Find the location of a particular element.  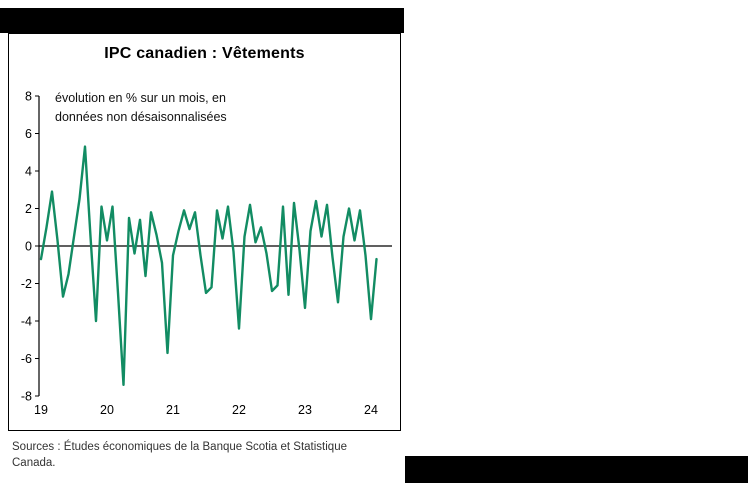

x-tick-labels: 19 20 21 22 23 24 is located at coordinates (206, 410).